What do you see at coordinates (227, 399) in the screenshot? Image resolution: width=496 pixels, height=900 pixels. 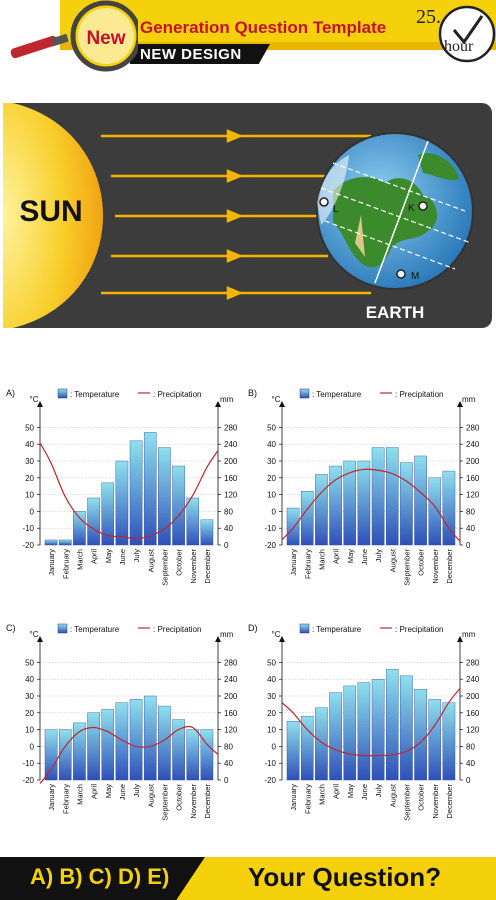 I see `y-right-unit-label: mm` at bounding box center [227, 399].